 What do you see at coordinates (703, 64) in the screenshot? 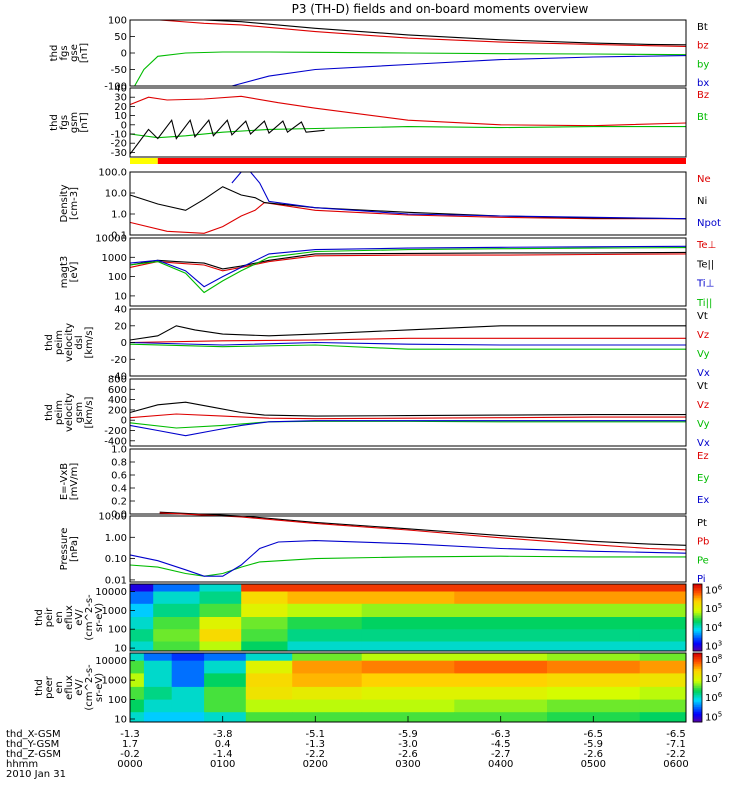
I see `legend-entry: by` at bounding box center [703, 64].